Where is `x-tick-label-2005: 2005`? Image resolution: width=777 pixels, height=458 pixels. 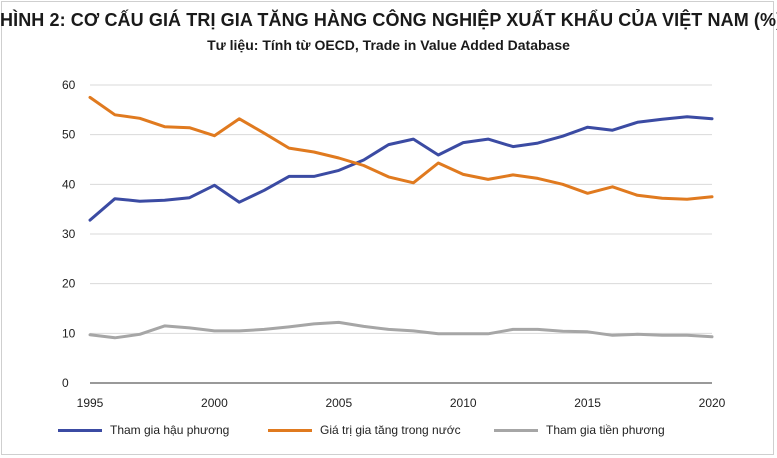
x-tick-label-2005: 2005 is located at coordinates (338, 403).